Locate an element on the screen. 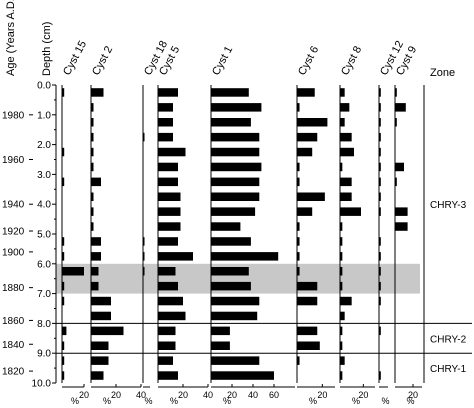 This screenshot has width=474, height=408. depth-tick-label: 0.0 is located at coordinates (44, 86).